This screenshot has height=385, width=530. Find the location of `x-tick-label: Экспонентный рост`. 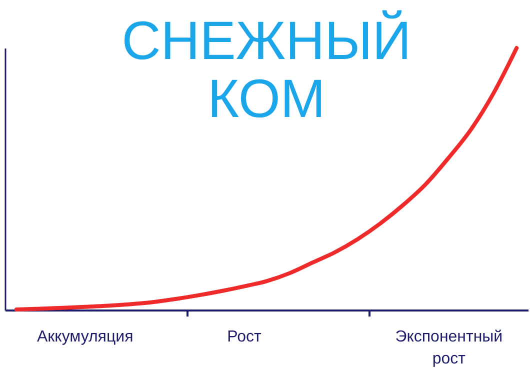

x-tick-label: Экспонентный рост is located at coordinates (449, 348).